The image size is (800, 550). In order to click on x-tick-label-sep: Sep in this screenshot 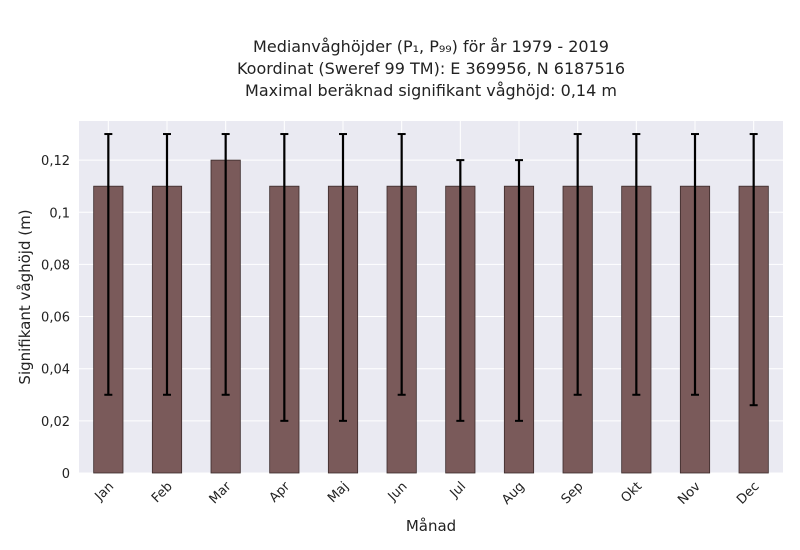, I will do `click(573, 493)`.